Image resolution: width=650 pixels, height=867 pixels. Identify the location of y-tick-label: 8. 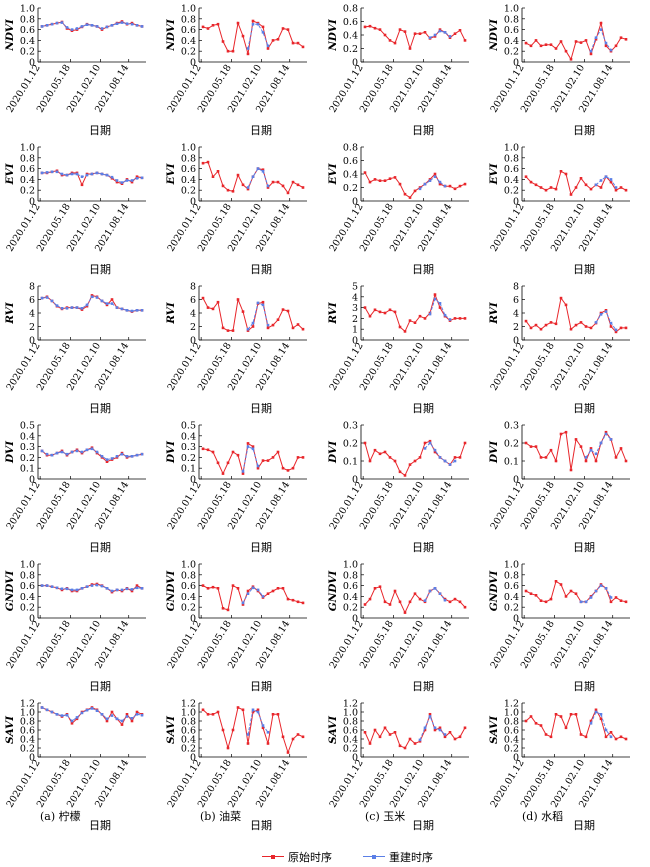
(32, 287).